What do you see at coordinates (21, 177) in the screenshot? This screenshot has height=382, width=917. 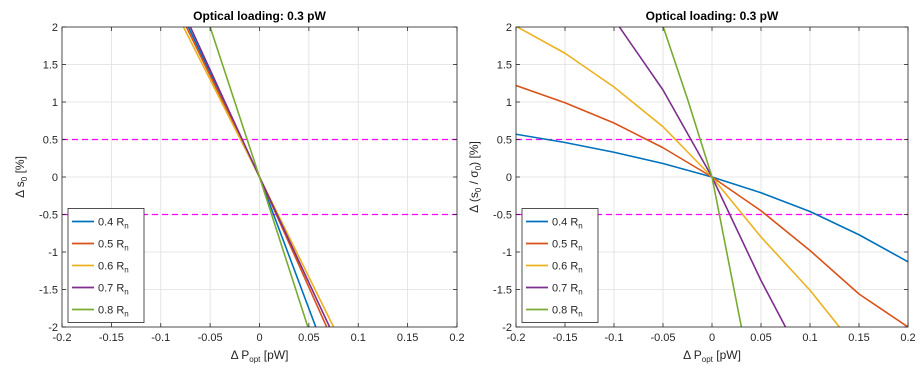 I see `y-axis-label: Δ s0 [%]` at bounding box center [21, 177].